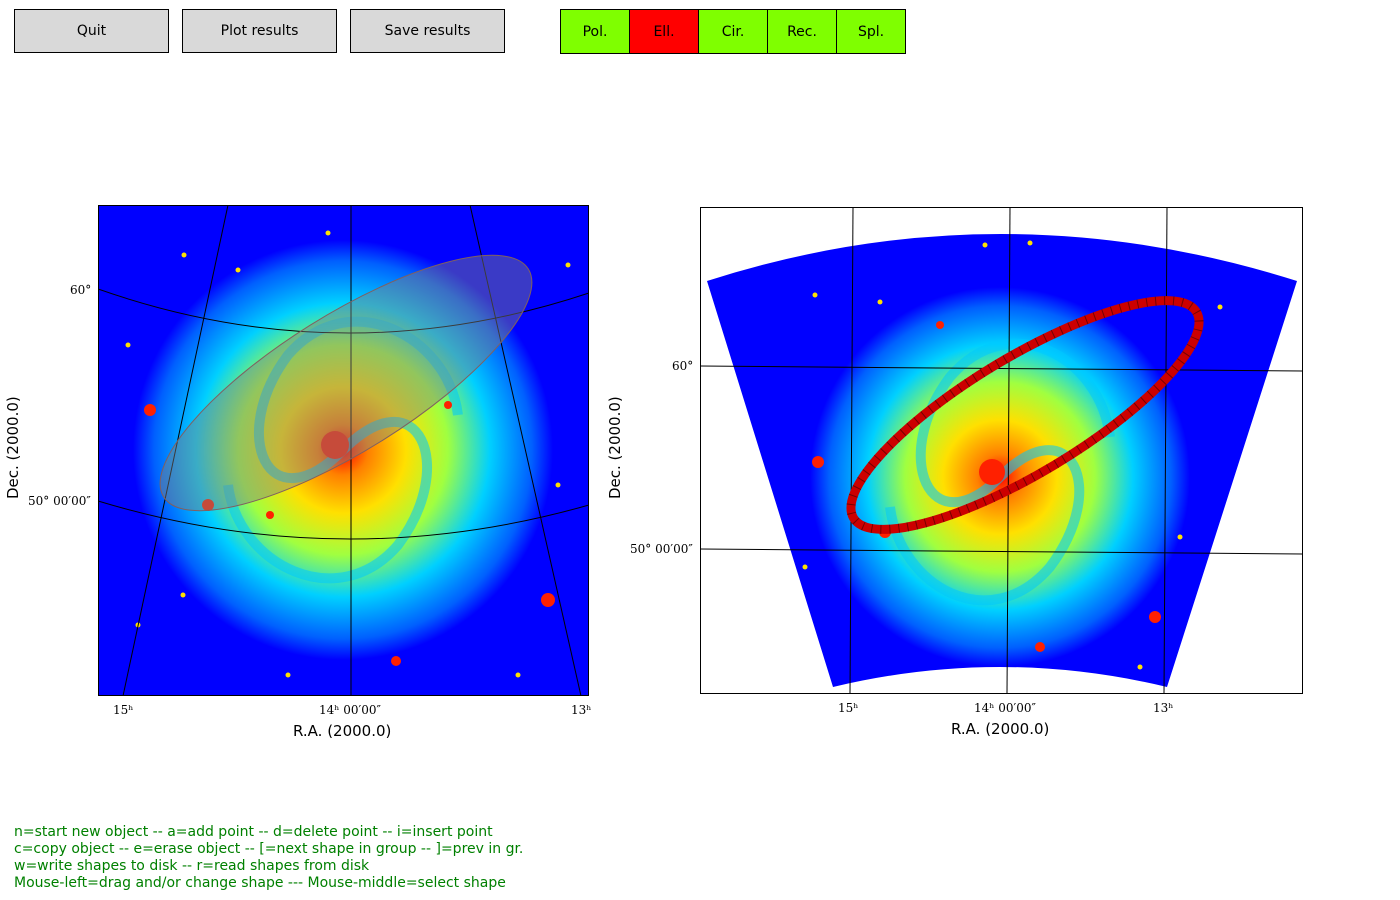 This screenshot has height=900, width=1400. What do you see at coordinates (123, 710) in the screenshot?
I see `left-xtick-15h: 15ʰ` at bounding box center [123, 710].